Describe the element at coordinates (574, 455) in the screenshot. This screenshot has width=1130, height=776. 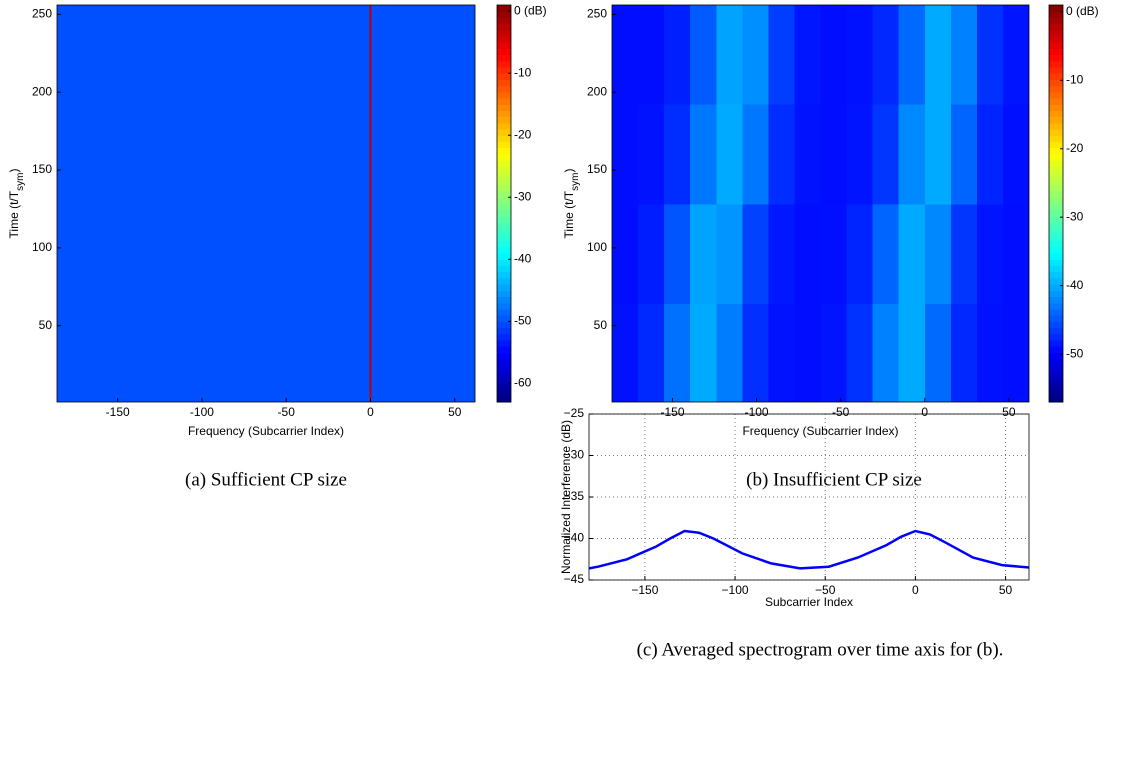
I see `y-tick-label: −30` at that location.